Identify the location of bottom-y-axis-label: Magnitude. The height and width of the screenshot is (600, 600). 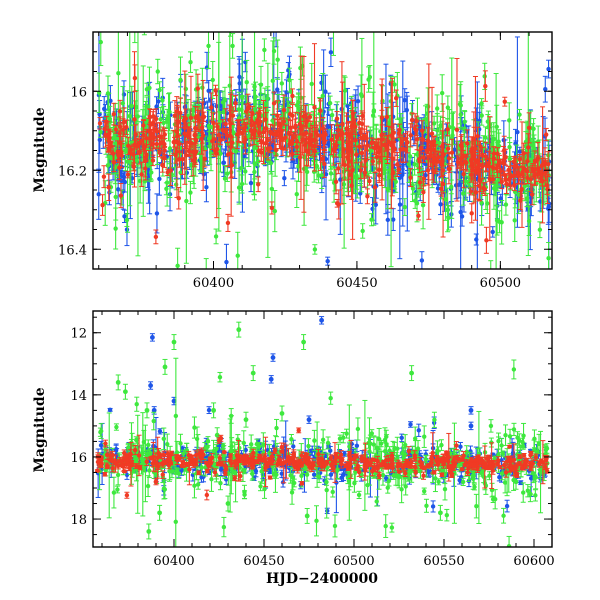
(40, 429).